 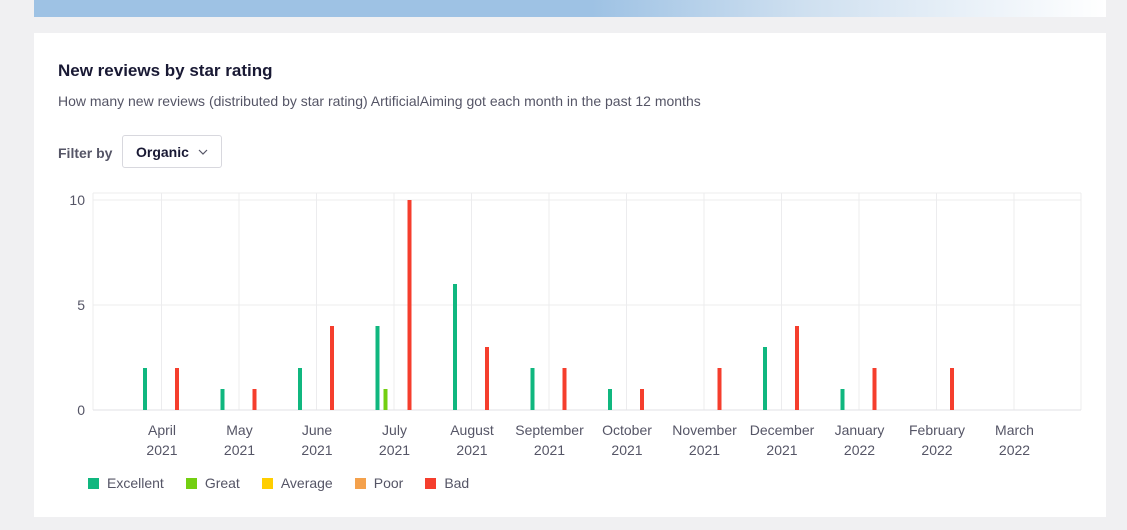 I want to click on filter-dropdown: Organic, so click(x=172, y=151).